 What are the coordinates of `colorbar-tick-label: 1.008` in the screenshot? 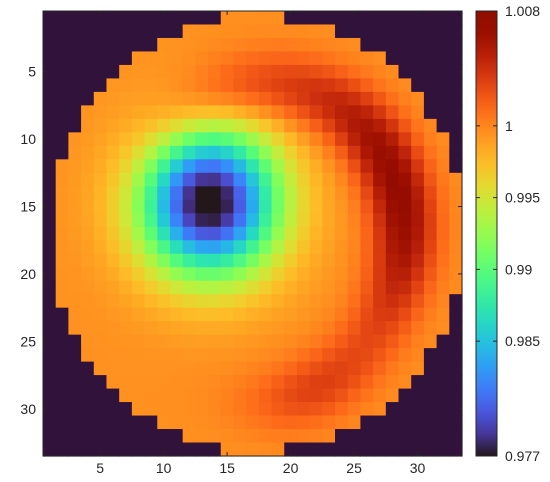 It's located at (522, 11).